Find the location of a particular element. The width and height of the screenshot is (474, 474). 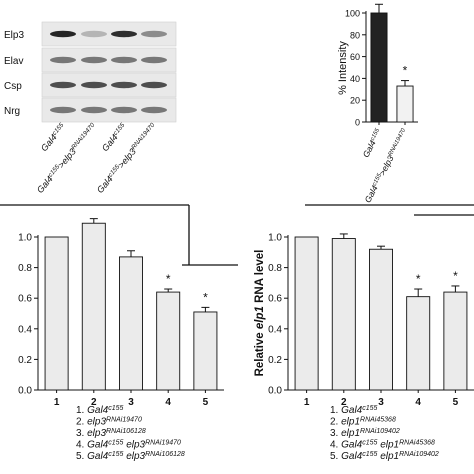

legend-entry: 3. elp3RNAi106128 is located at coordinates (111, 434).